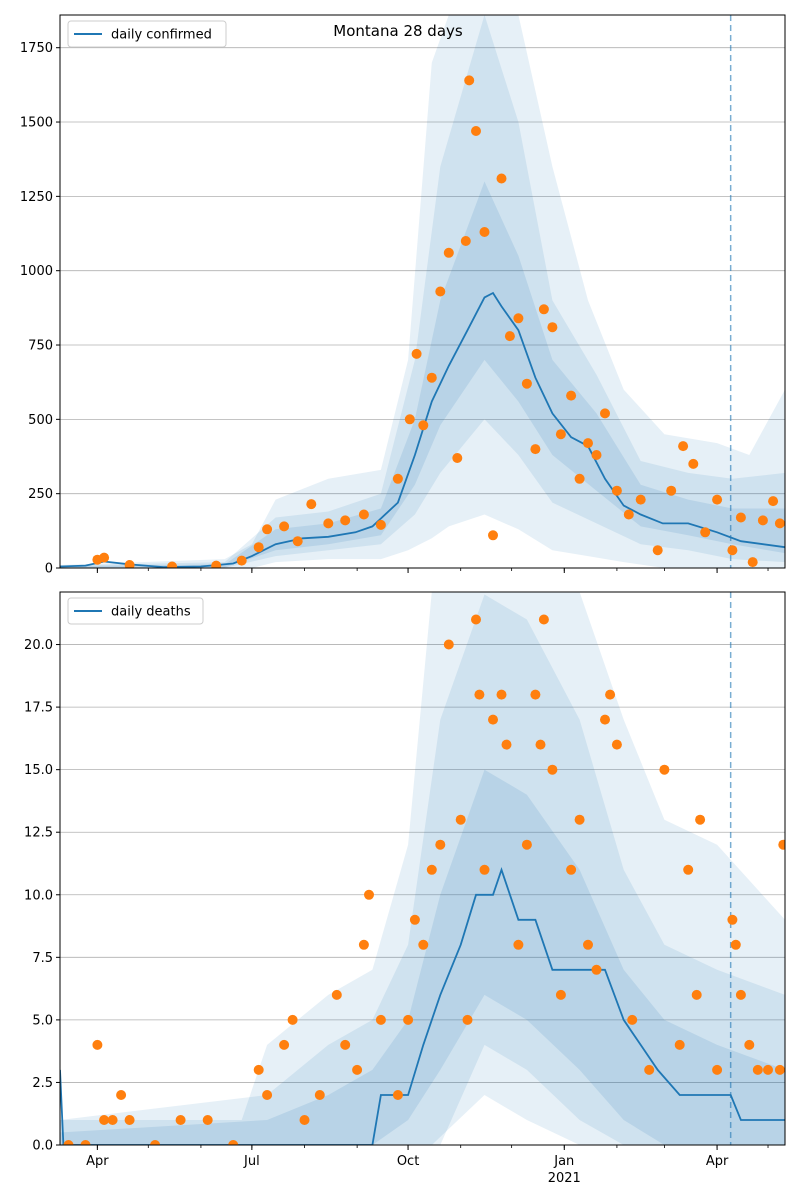 Image resolution: width=800 pixels, height=1200 pixels. I want to click on deaths-y-tick-label: 7.5, so click(42, 958).